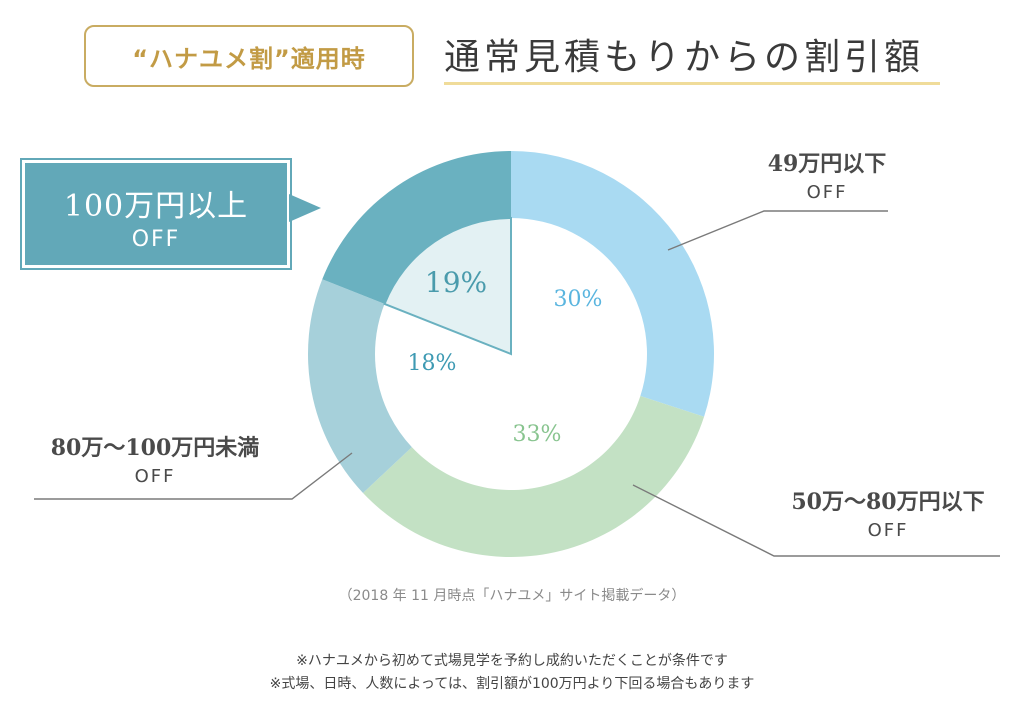  What do you see at coordinates (432, 363) in the screenshot?
I see `pct-label-80-100man: 18%` at bounding box center [432, 363].